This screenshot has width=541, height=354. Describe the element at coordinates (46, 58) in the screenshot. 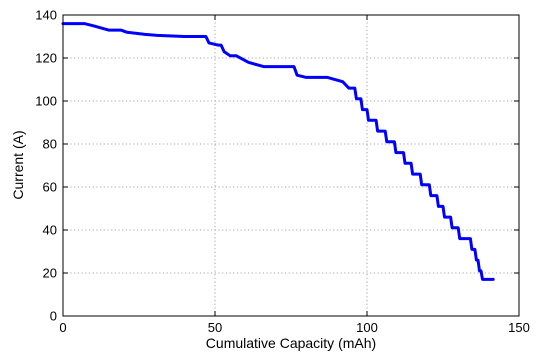

I see `y-tick-label: 120` at that location.